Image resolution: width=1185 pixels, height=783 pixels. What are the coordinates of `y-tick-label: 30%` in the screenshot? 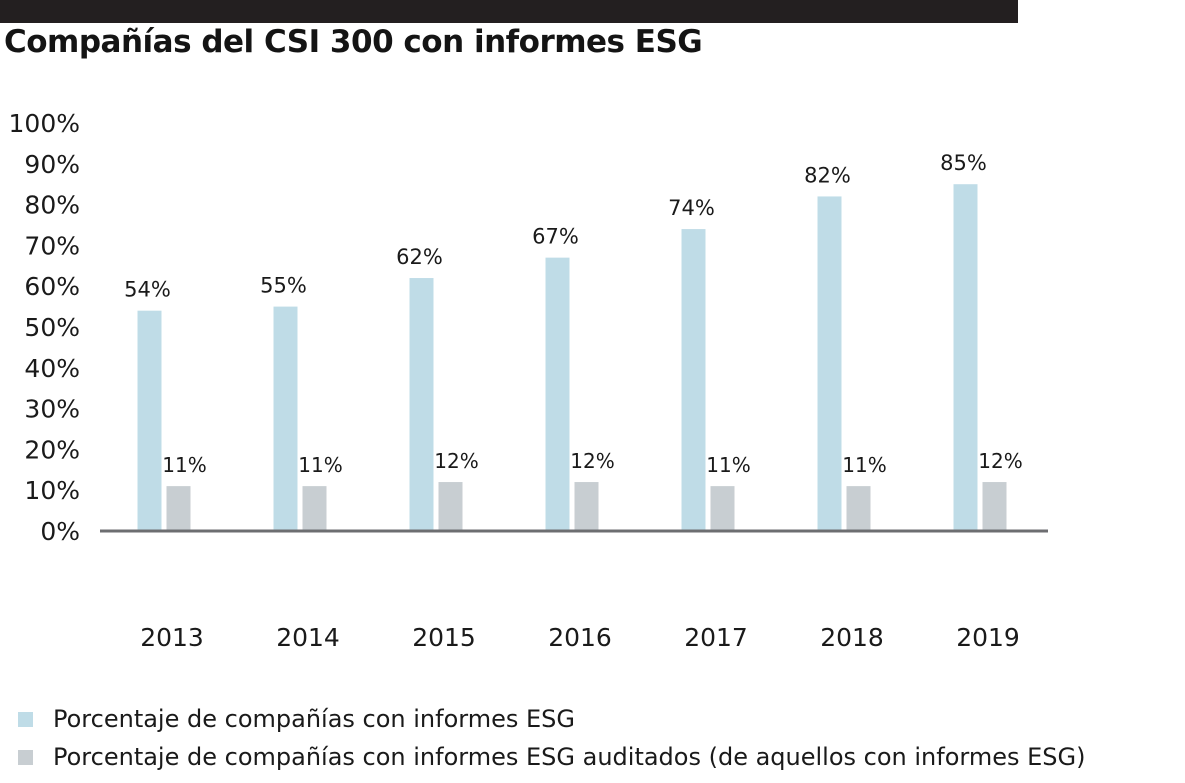 It's located at (52, 409).